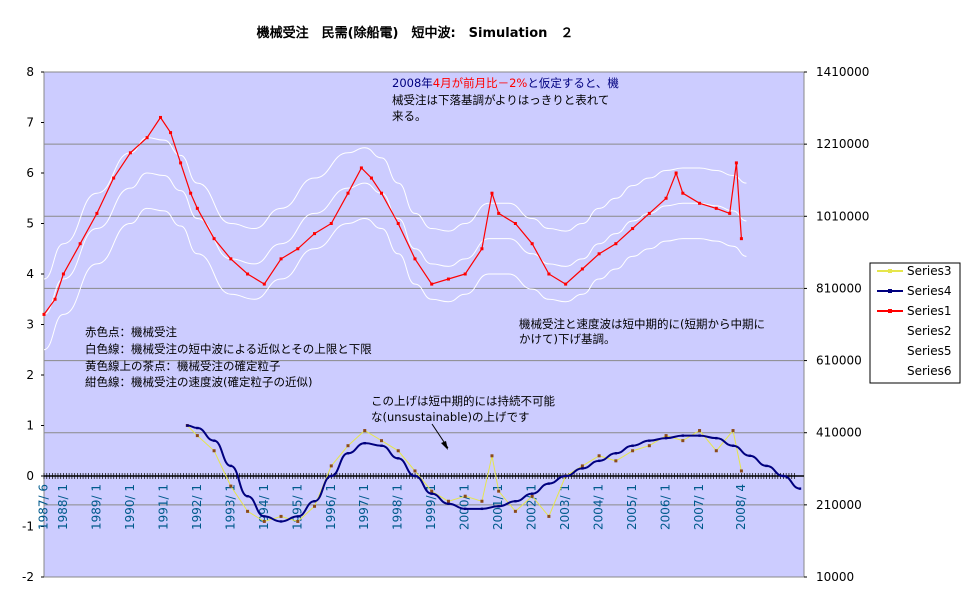 Image resolution: width=970 pixels, height=607 pixels. What do you see at coordinates (842, 216) in the screenshot?
I see `y2-tick-label: 1010000` at bounding box center [842, 216].